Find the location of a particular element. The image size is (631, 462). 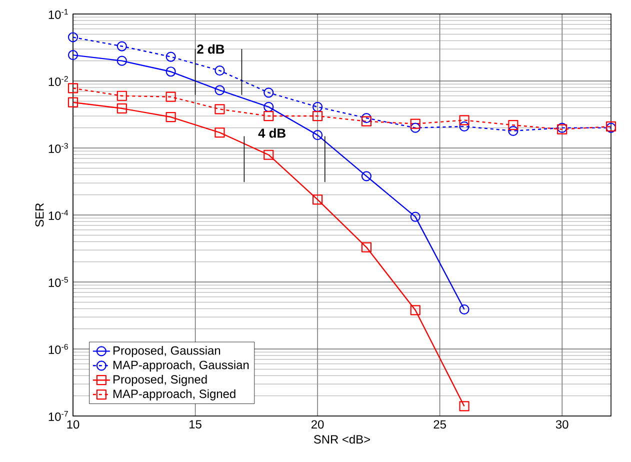

y-tick-label: 10$^{-1}$ is located at coordinates (58, 14).